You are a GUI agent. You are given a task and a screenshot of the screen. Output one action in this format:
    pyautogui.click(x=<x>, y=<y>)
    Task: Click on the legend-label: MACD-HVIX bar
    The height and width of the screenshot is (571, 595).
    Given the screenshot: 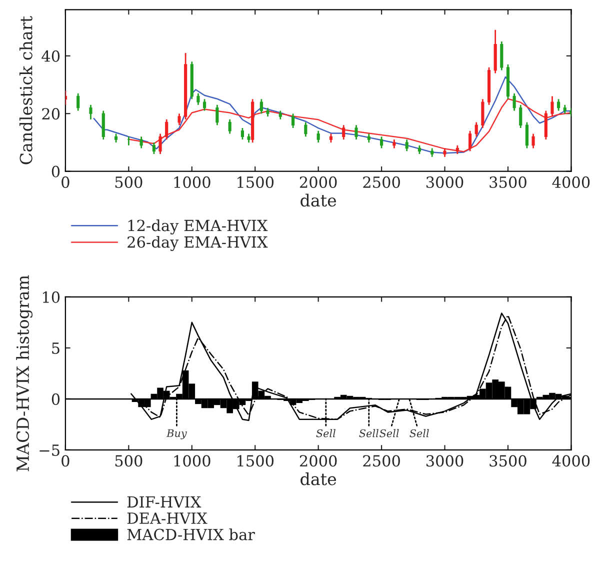 What is the action you would take?
    pyautogui.click(x=191, y=534)
    